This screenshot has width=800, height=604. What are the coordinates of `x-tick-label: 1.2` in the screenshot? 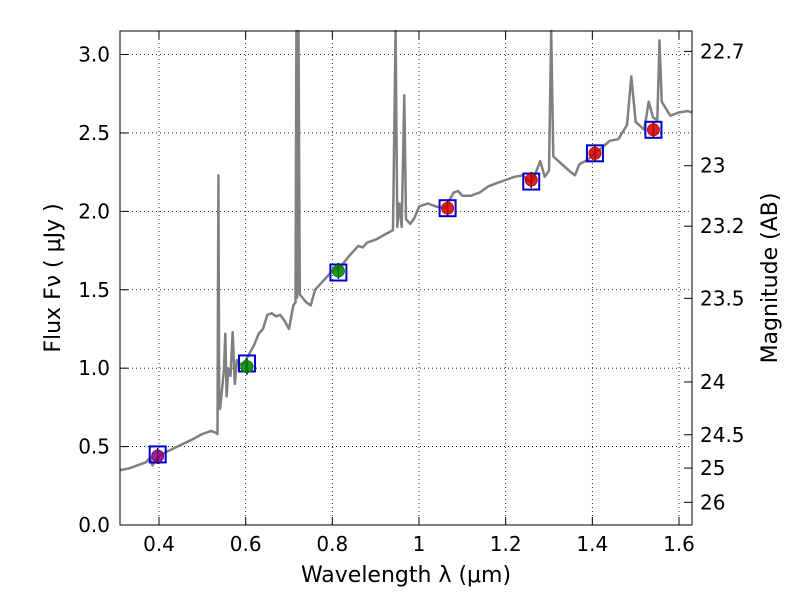 It's located at (506, 544).